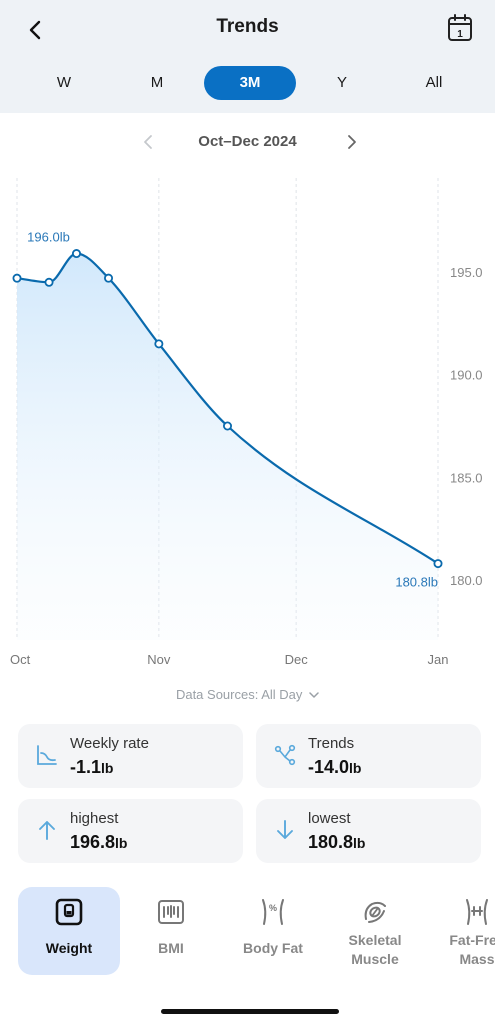  I want to click on y-tick-label: 180.0, so click(466, 580).